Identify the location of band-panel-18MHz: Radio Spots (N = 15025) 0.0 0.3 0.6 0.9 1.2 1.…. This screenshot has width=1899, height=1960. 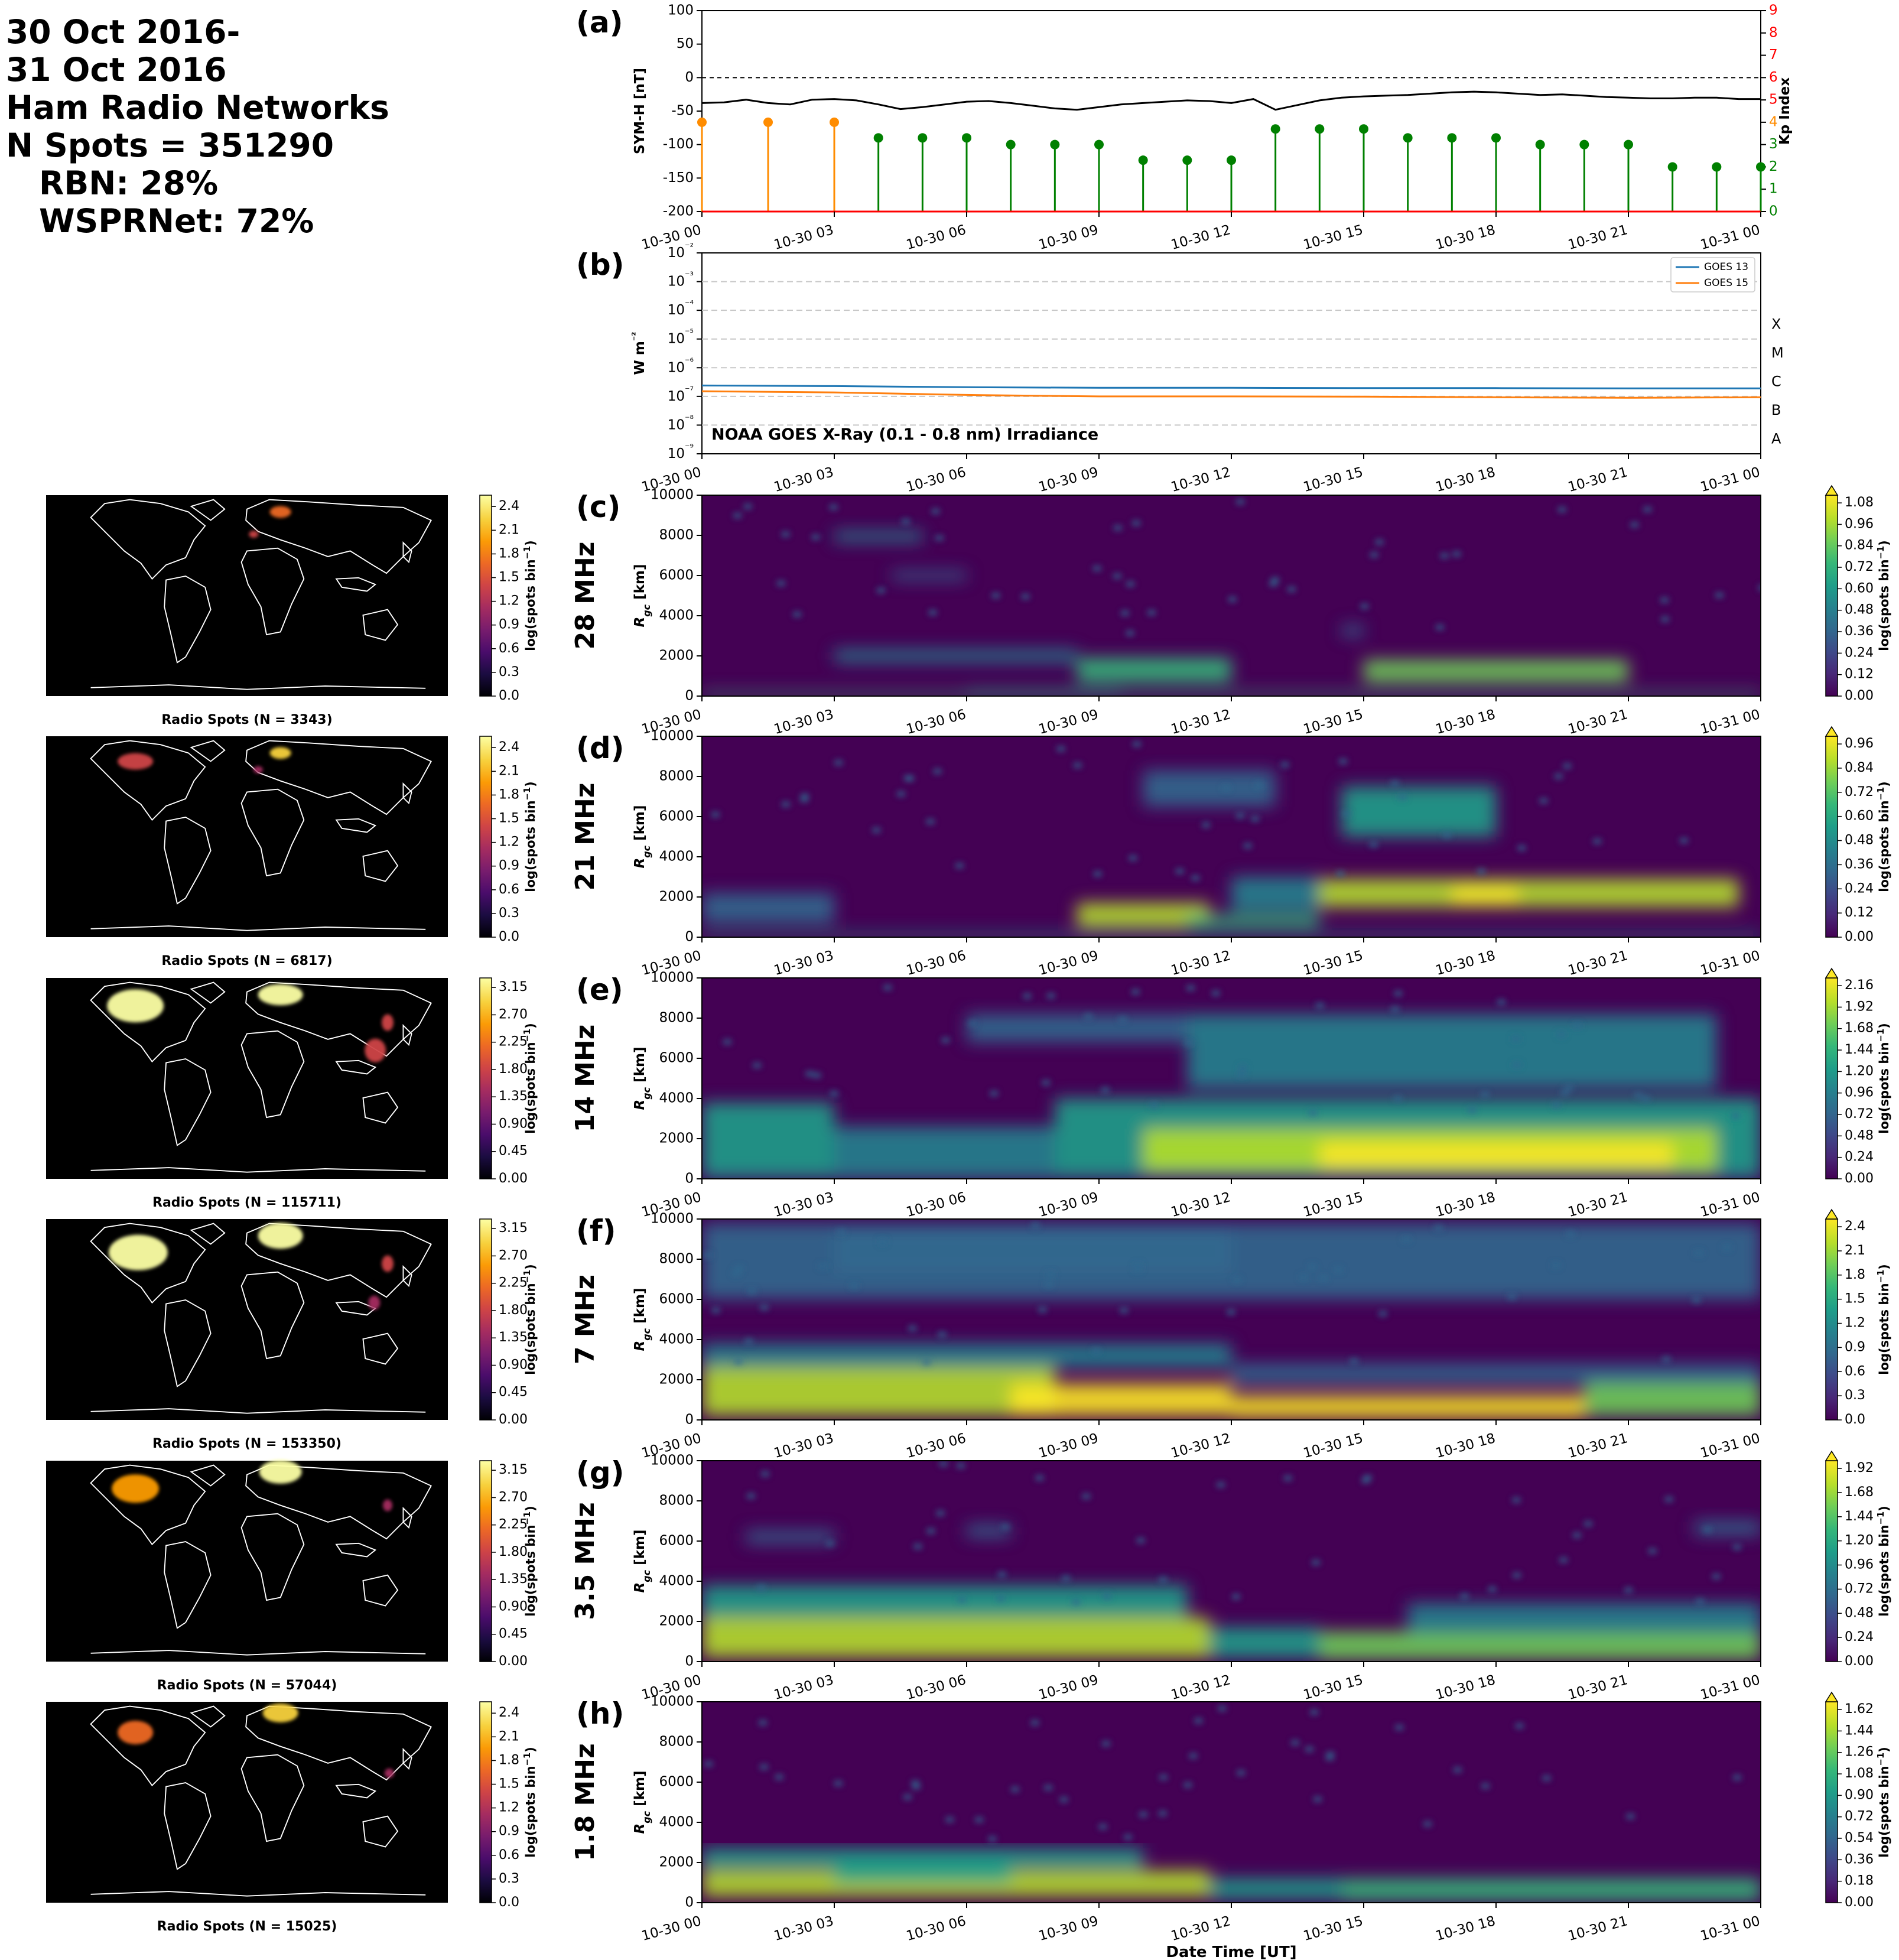
(968, 1825).